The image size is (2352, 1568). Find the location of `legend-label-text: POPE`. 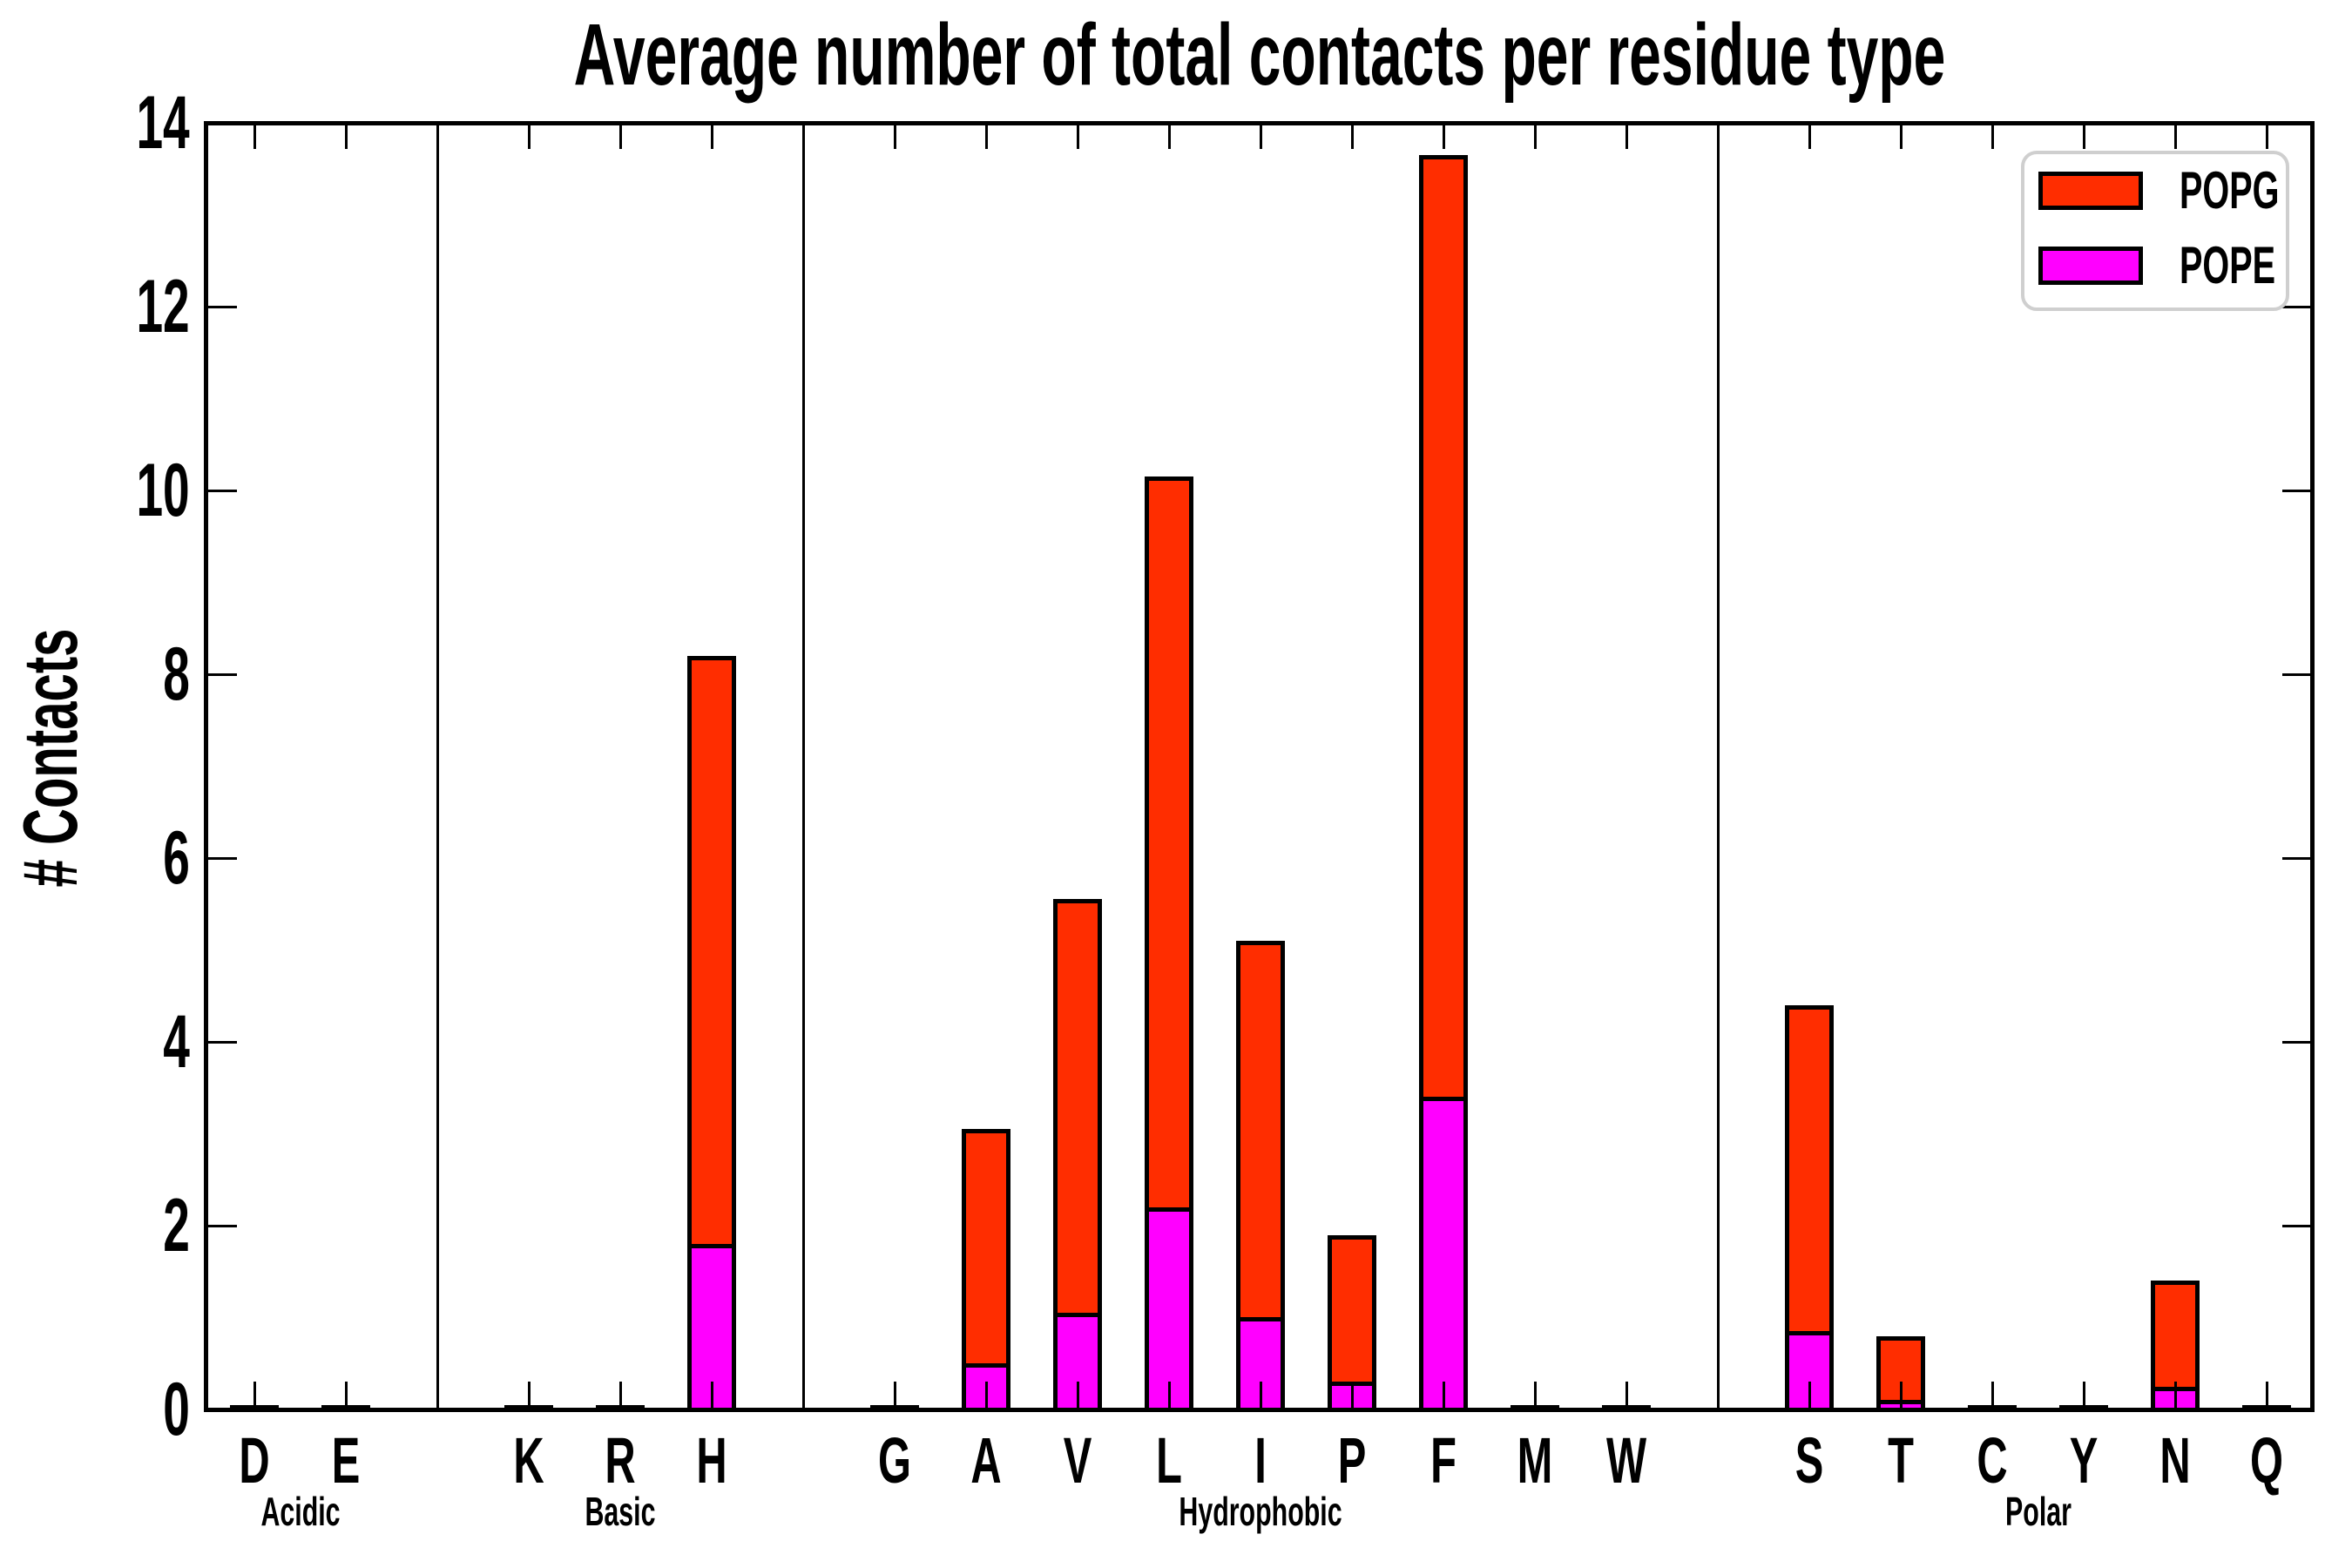

legend-label-text: POPE is located at coordinates (2228, 265).